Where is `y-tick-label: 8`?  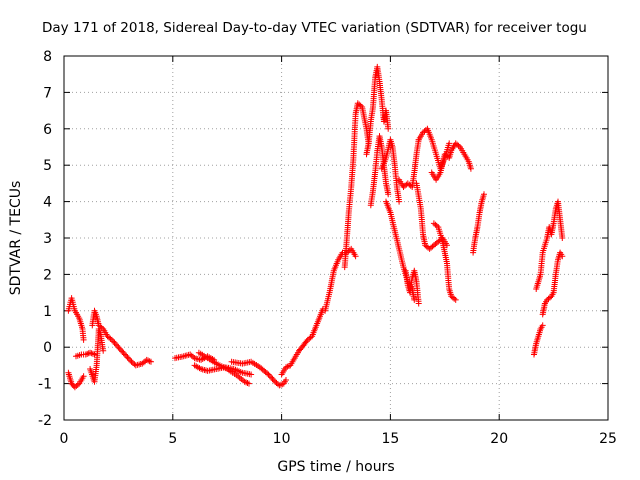
y-tick-label: 8 is located at coordinates (47, 57).